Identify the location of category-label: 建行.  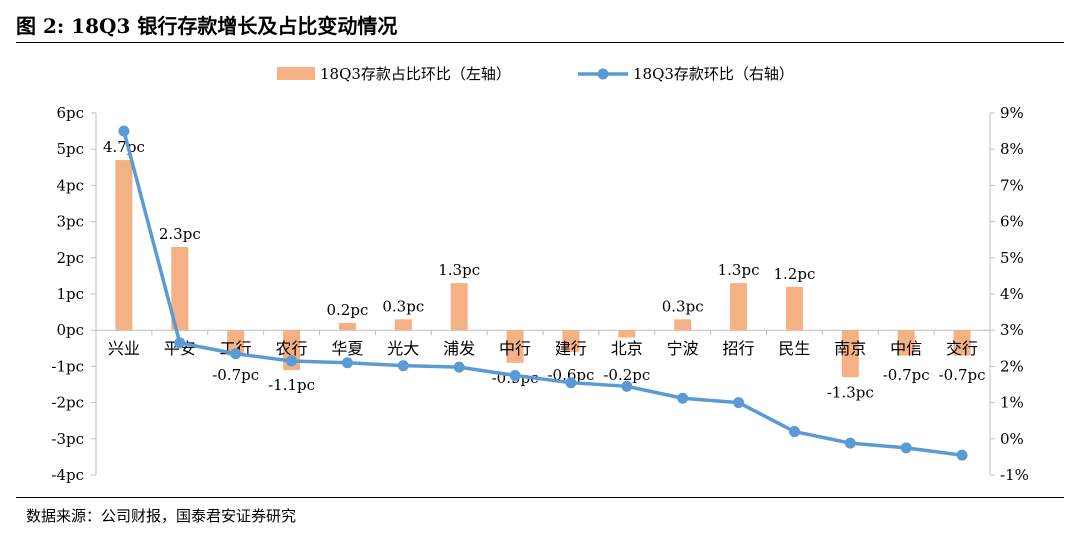
(571, 348).